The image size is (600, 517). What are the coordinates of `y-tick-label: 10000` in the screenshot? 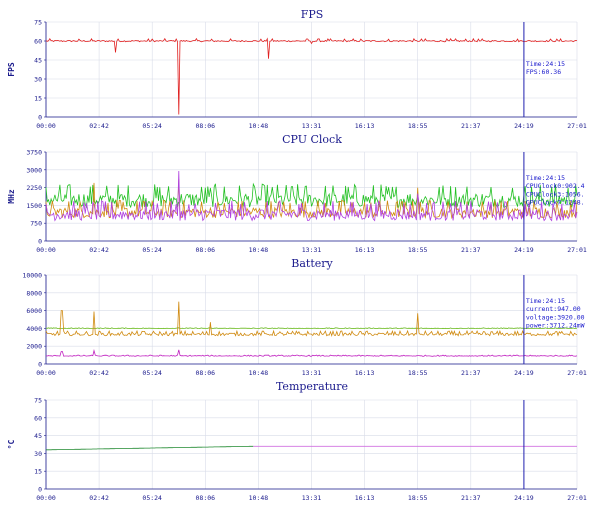 It's located at (32, 276).